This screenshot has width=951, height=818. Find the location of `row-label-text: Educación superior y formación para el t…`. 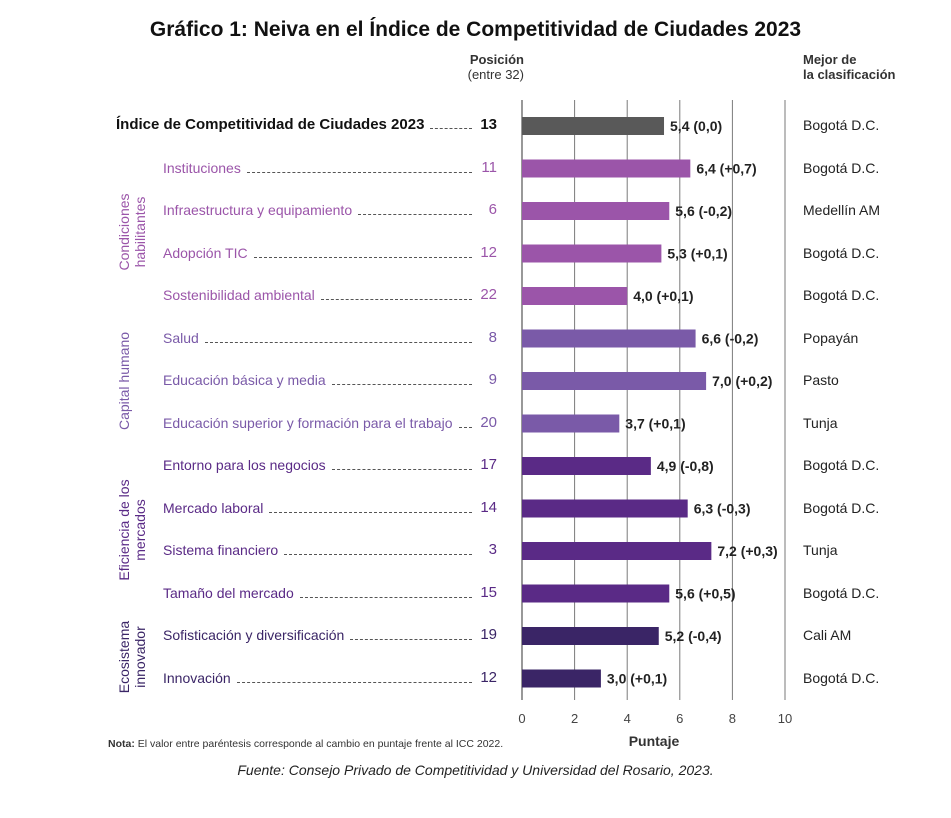

row-label-text: Educación superior y formación para el t… is located at coordinates (308, 422).